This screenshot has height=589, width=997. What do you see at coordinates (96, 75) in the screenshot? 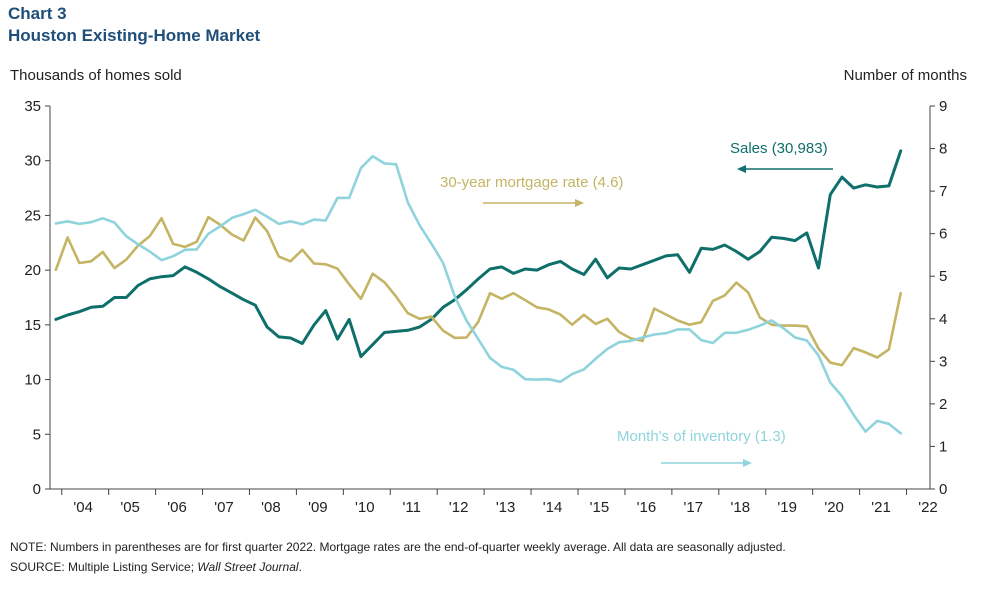
I see `left-axis-title: Thousands of homes sold` at bounding box center [96, 75].